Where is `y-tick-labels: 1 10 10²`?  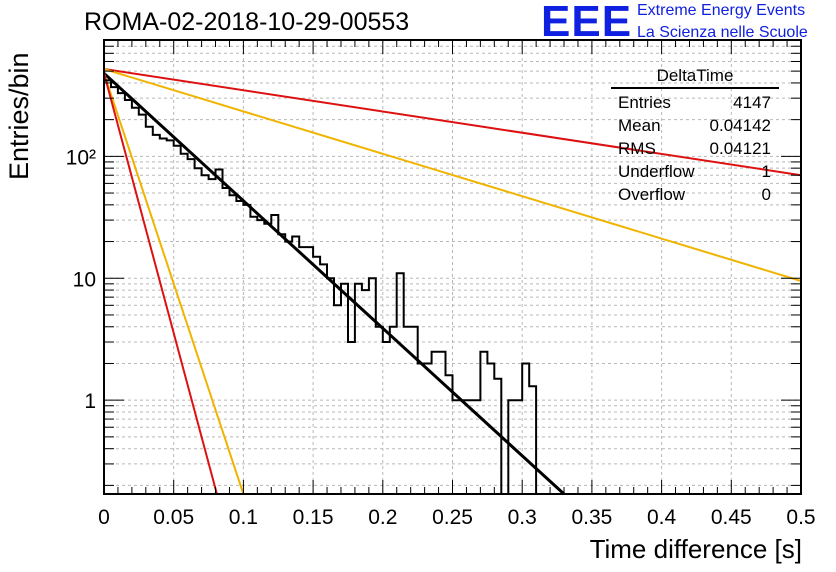
y-tick-labels: 1 10 10² is located at coordinates (81, 279).